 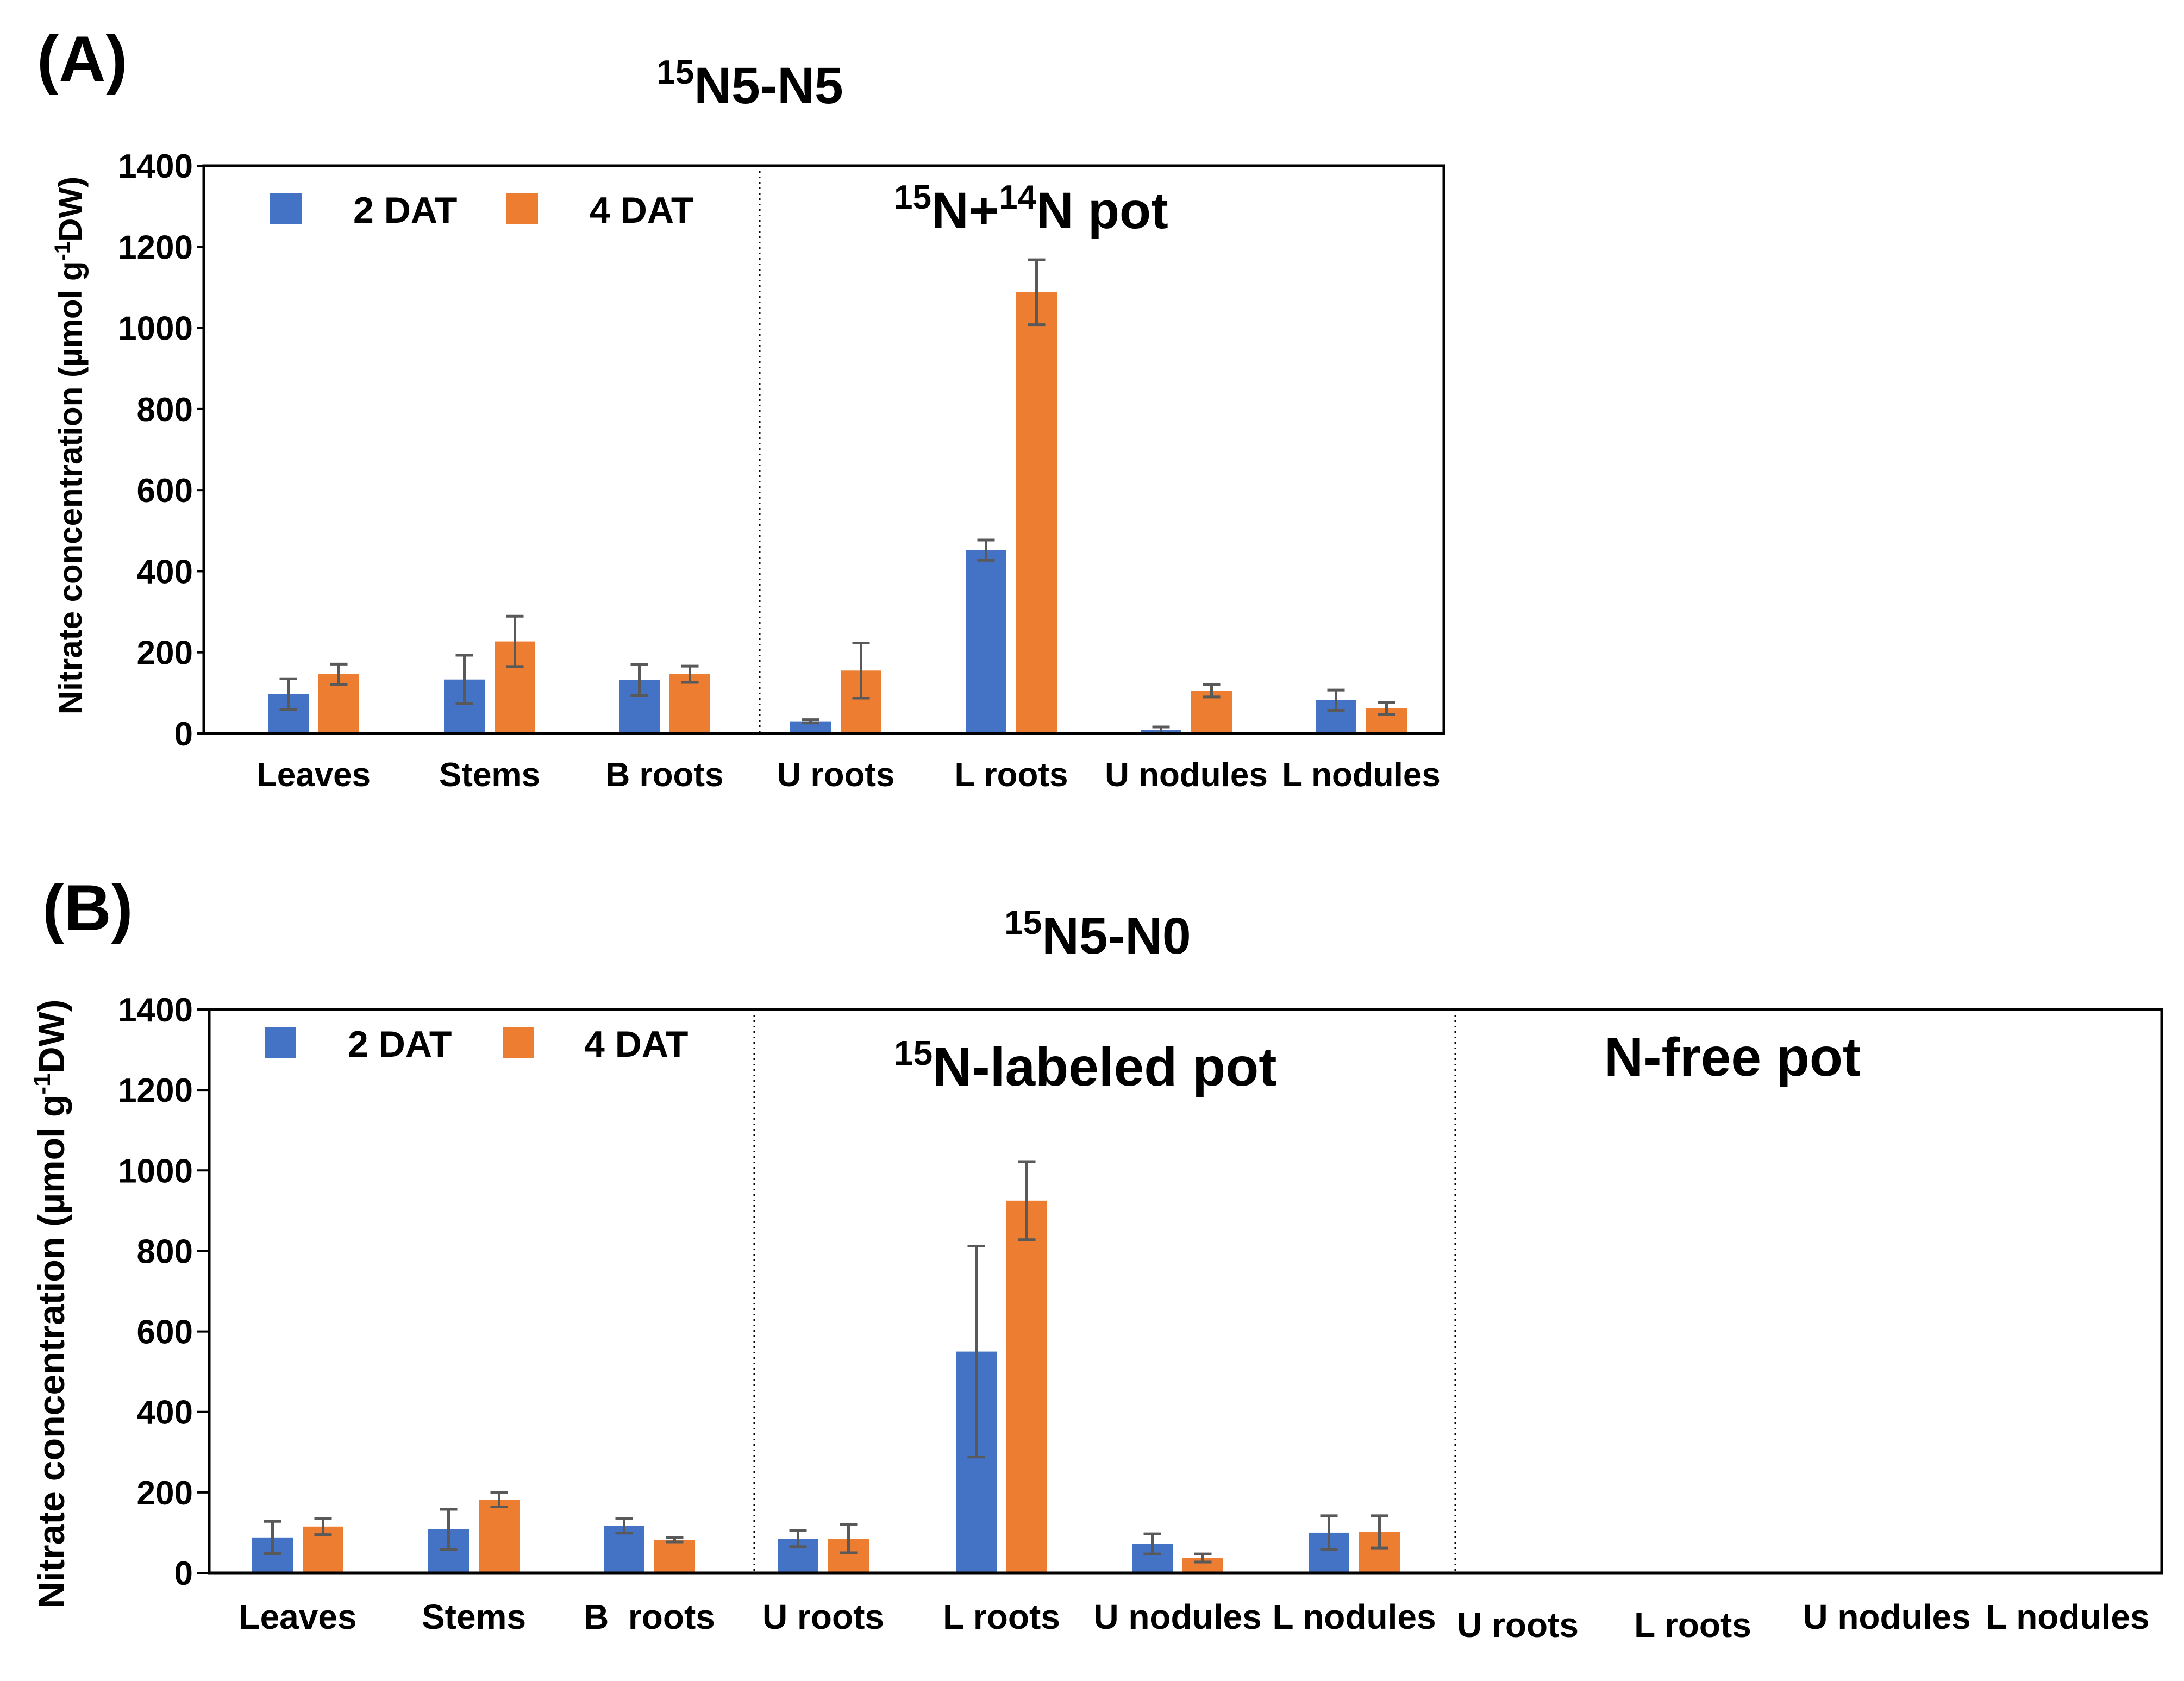 I want to click on panel-a-title: 15N5-N5, so click(x=749, y=84).